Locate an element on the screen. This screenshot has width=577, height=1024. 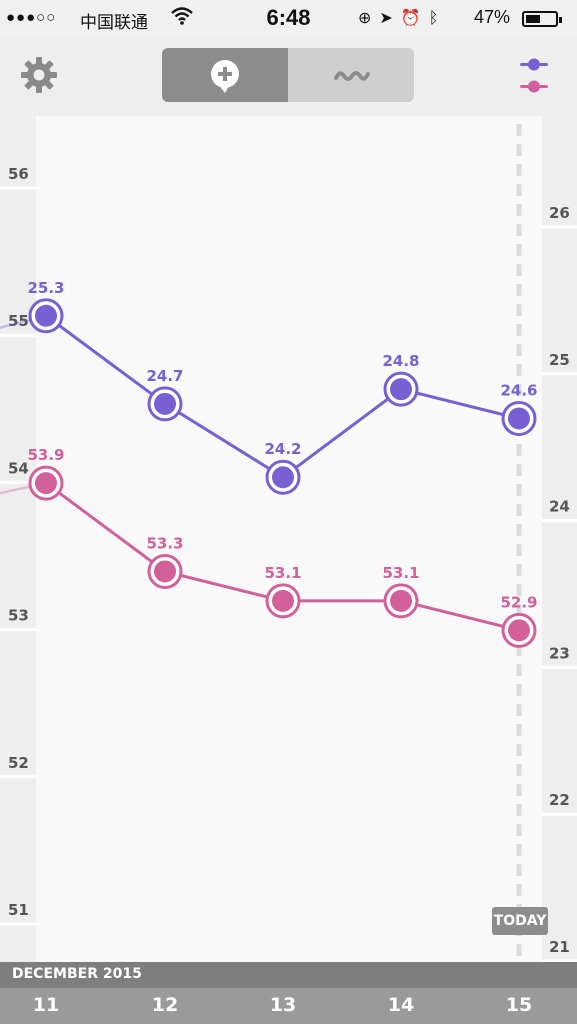
segment-add-entry is located at coordinates (225, 75).